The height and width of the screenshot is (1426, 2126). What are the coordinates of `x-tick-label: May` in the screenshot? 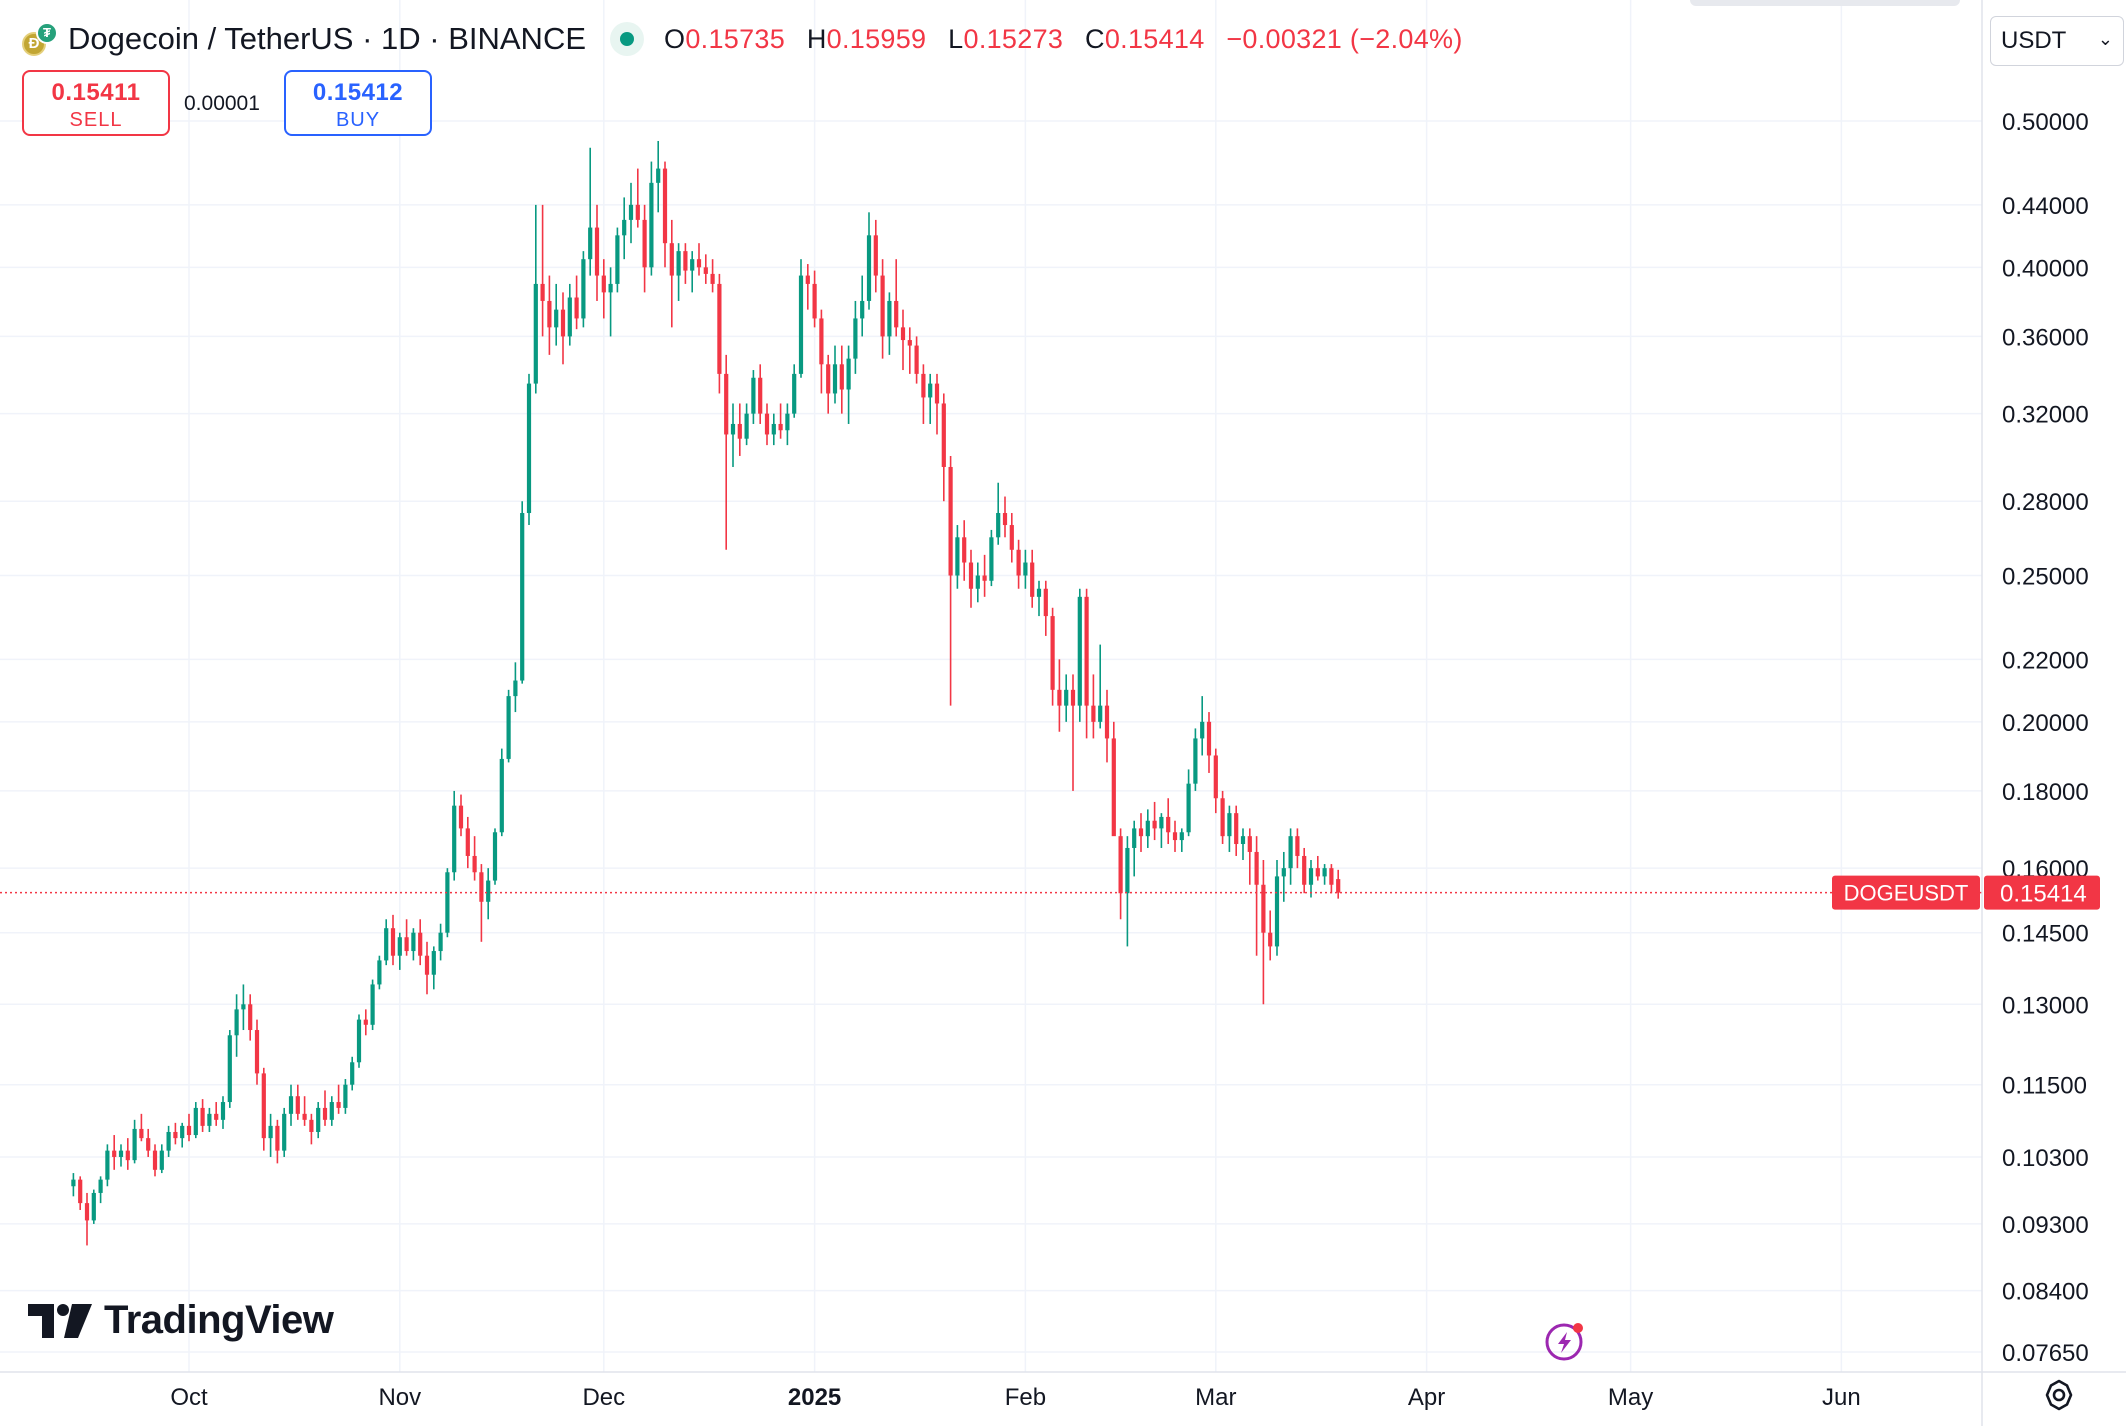 It's located at (1630, 1397).